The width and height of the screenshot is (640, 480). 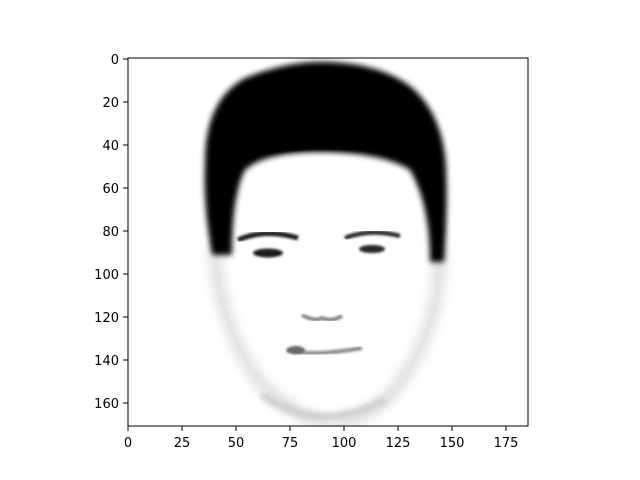 I want to click on y-tick-label: 120, so click(x=106, y=318).